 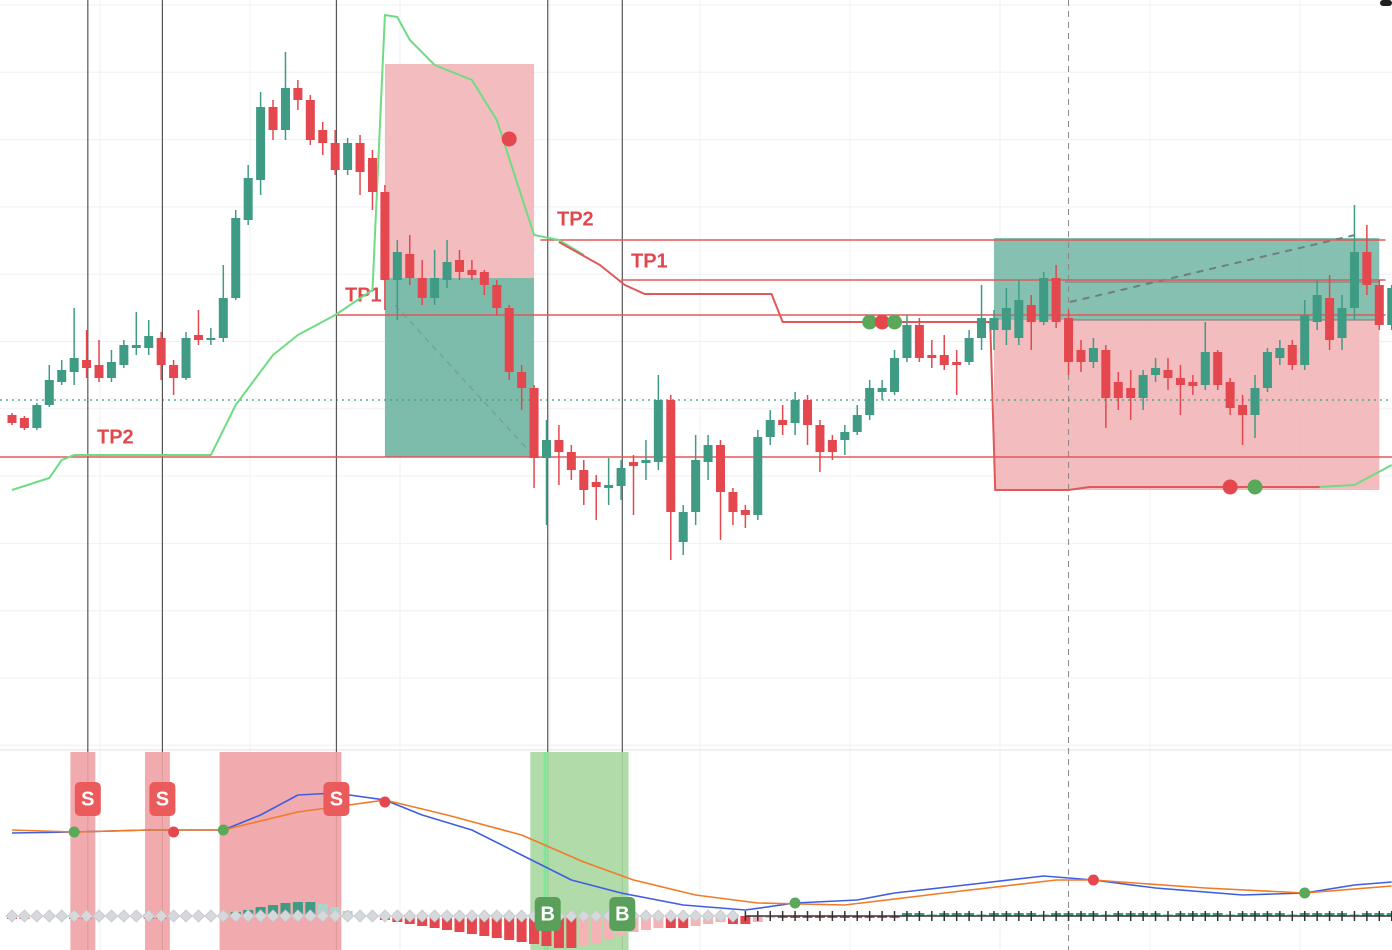 I want to click on signal-label: B, so click(x=622, y=914).